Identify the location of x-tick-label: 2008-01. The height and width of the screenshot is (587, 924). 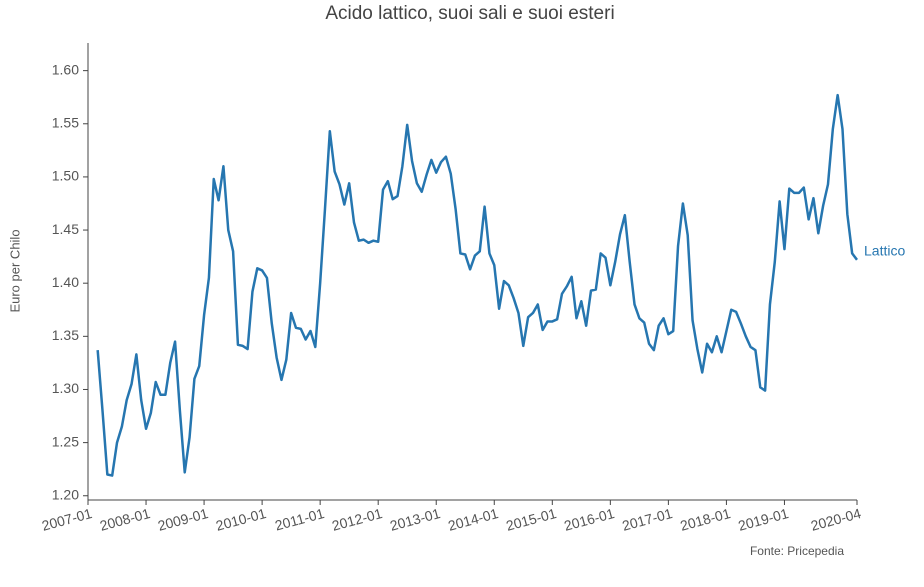
(125, 519).